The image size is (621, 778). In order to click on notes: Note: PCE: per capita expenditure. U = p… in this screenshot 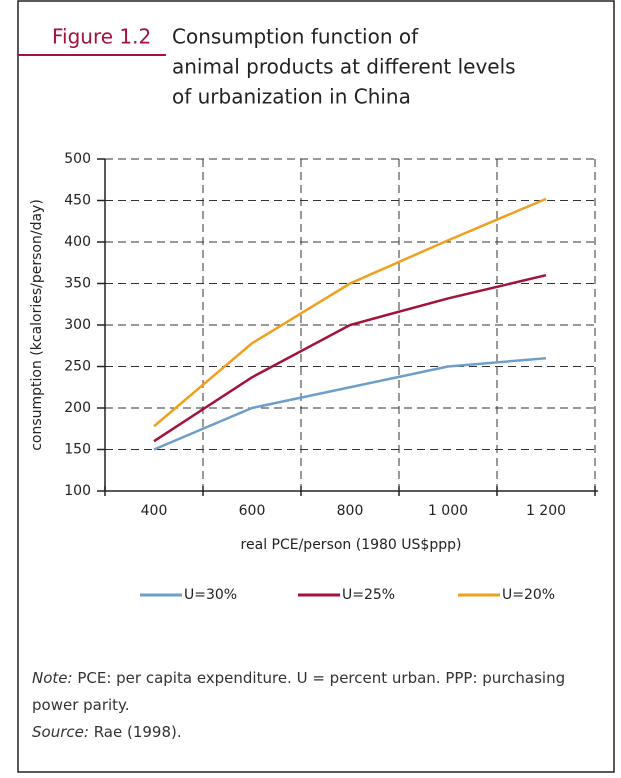, I will do `click(322, 705)`.